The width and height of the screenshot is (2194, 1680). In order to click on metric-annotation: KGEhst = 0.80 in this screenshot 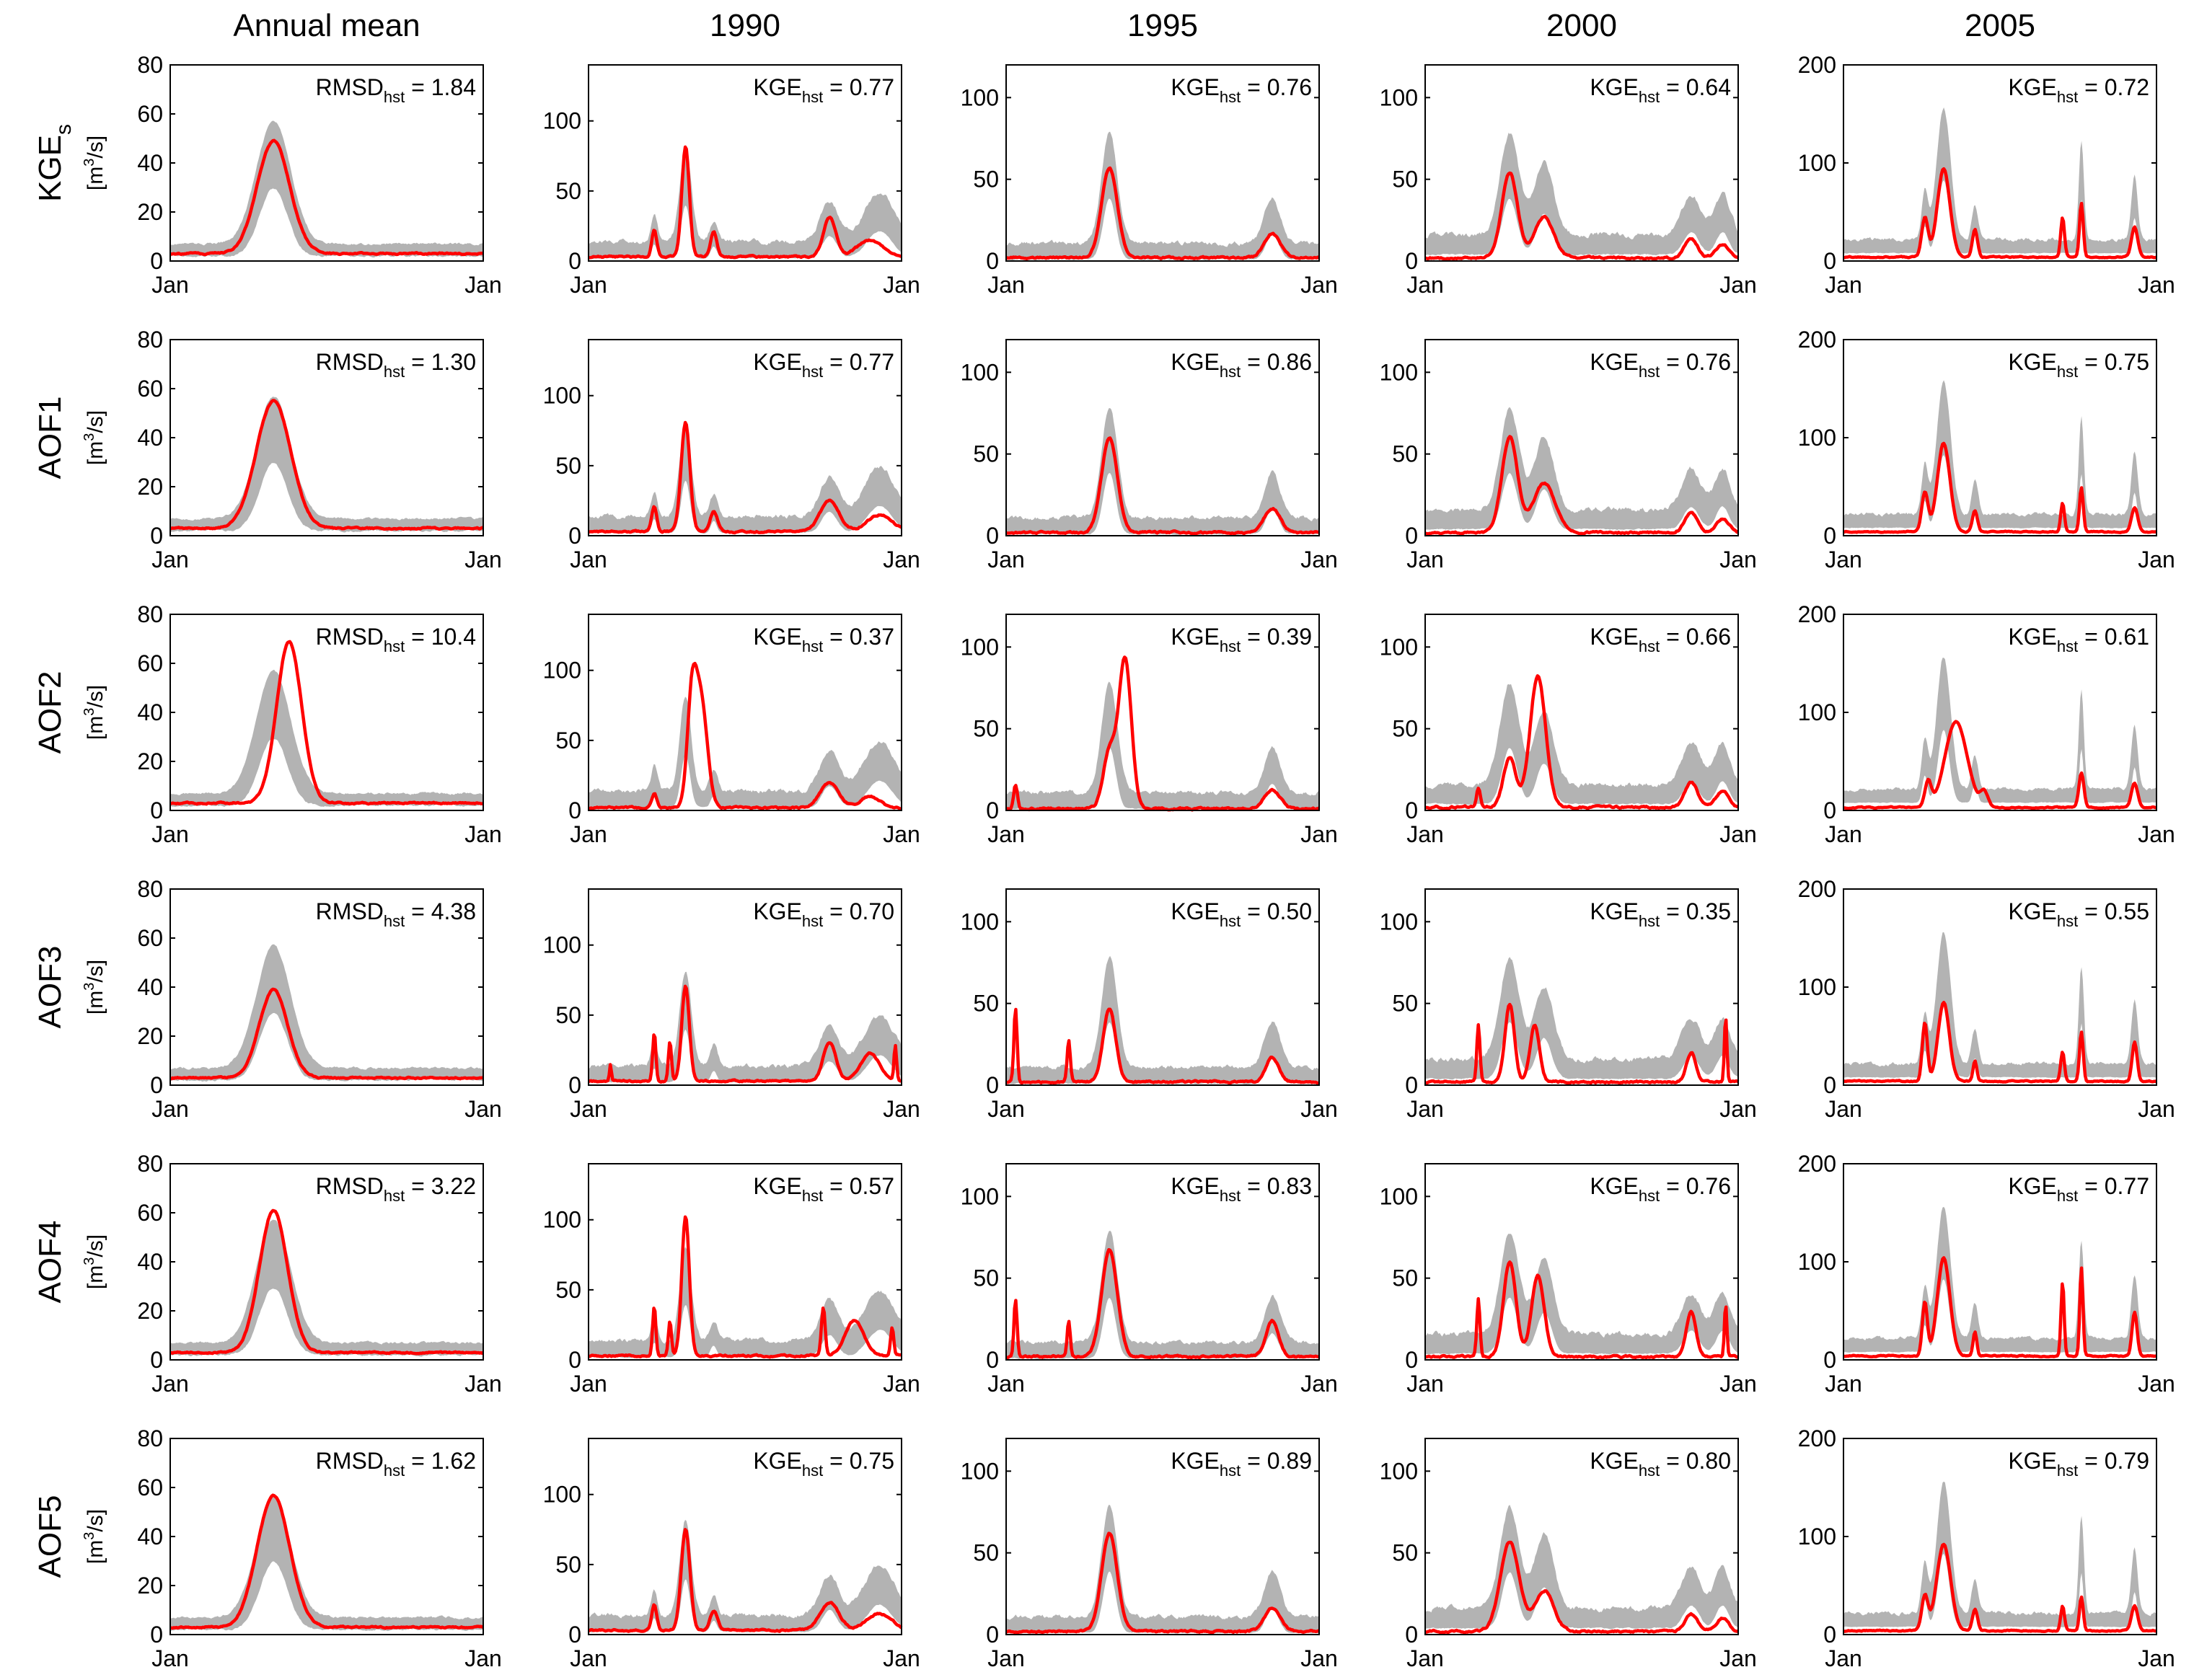, I will do `click(1660, 1464)`.